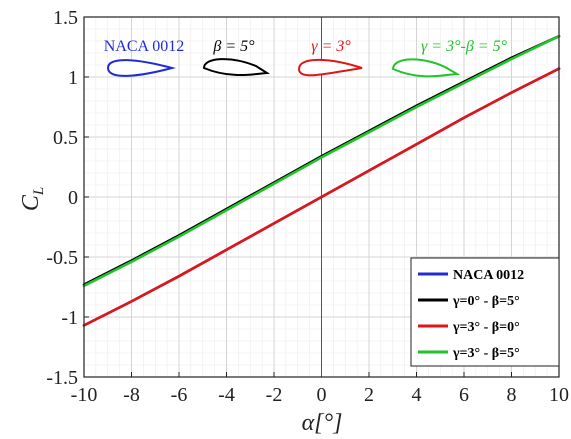 Image resolution: width=571 pixels, height=439 pixels. Describe the element at coordinates (322, 423) in the screenshot. I see `x-axis-label: α[°]` at that location.